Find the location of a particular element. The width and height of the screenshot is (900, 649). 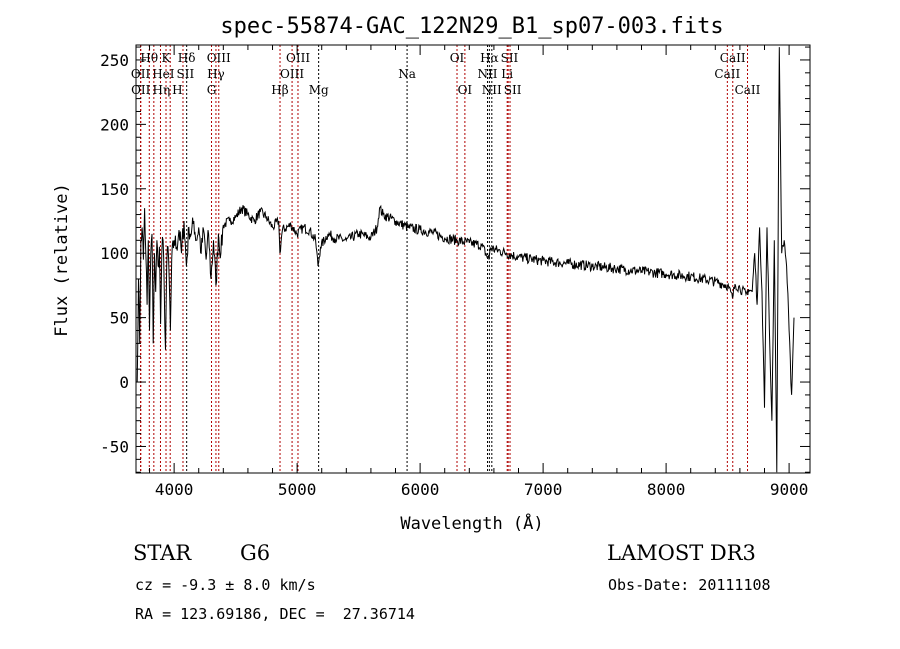

object-type: STAR is located at coordinates (162, 553).